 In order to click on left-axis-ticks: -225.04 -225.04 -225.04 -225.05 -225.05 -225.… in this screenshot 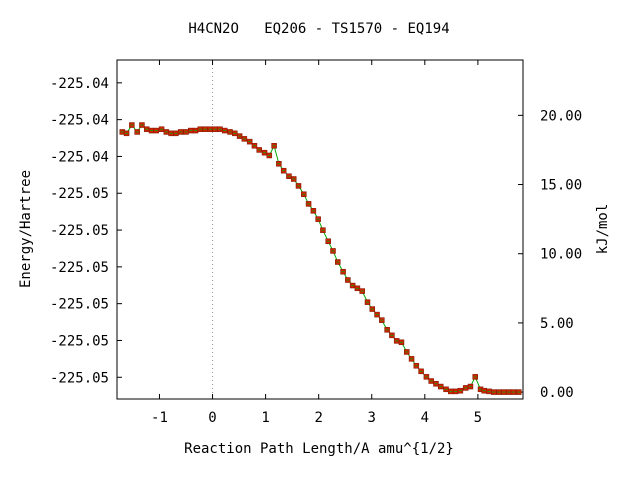, I will do `click(86, 231)`.